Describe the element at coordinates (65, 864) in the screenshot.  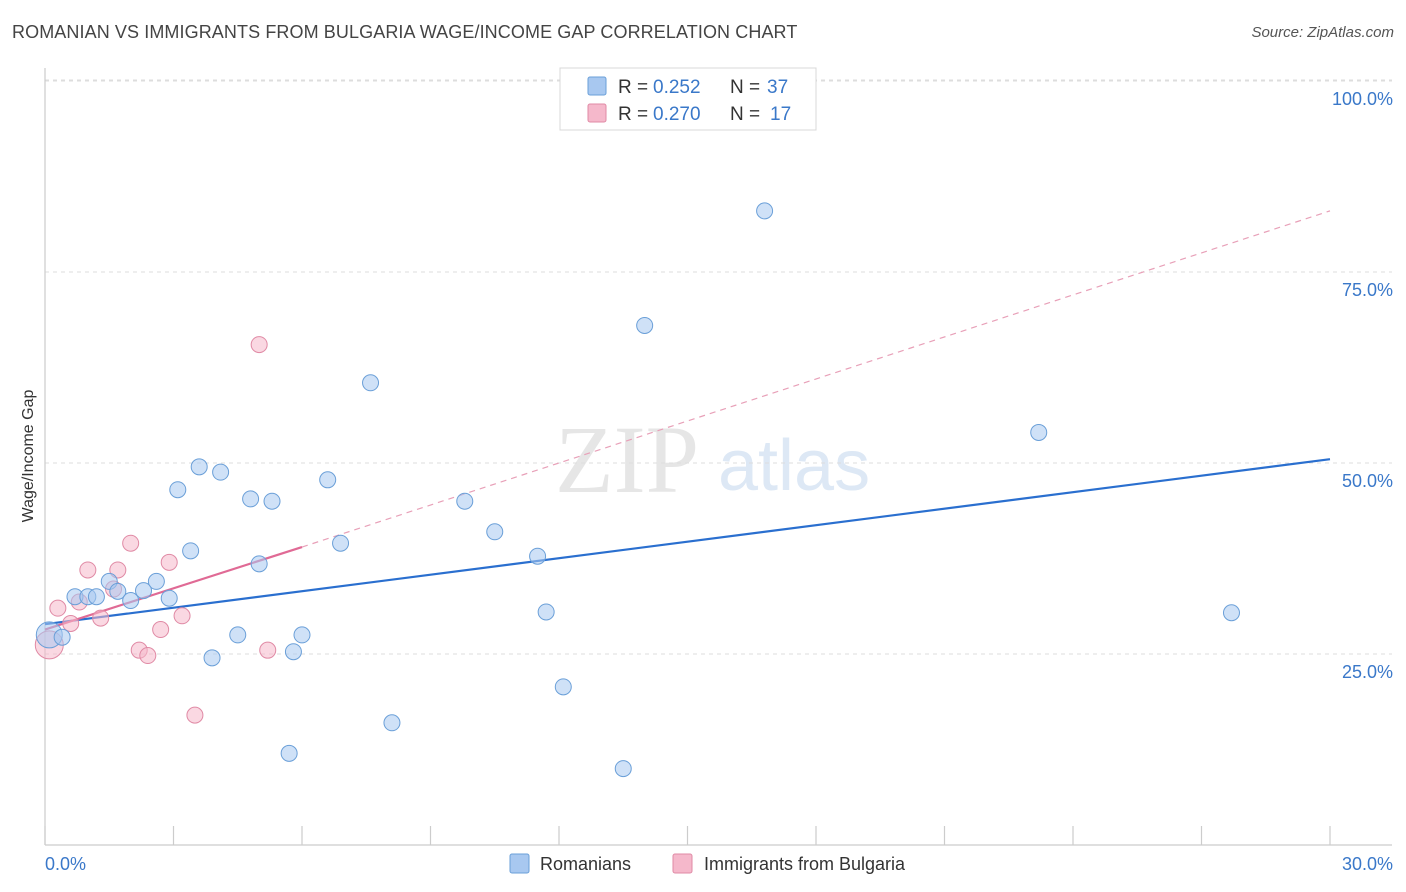
I see `x-tick-label: 0.0%` at that location.